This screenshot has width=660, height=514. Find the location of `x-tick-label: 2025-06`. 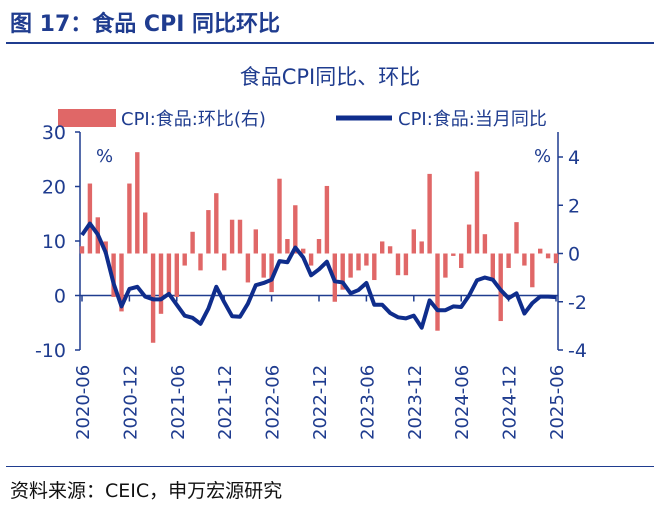

x-tick-label: 2025-06 is located at coordinates (557, 402).